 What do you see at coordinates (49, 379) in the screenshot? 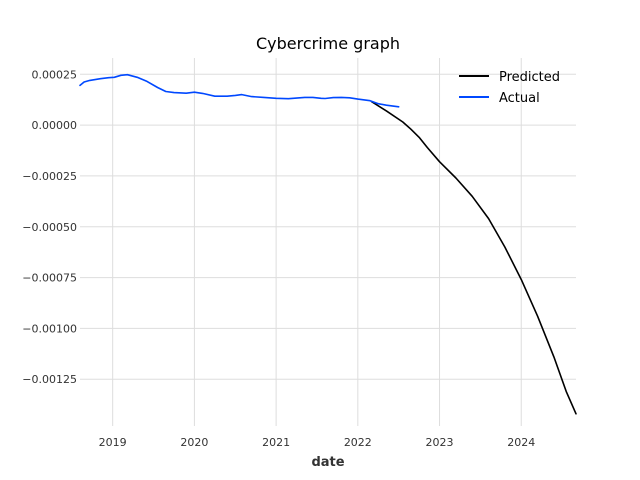
I see `y-tick-label: −0.00125` at bounding box center [49, 379].